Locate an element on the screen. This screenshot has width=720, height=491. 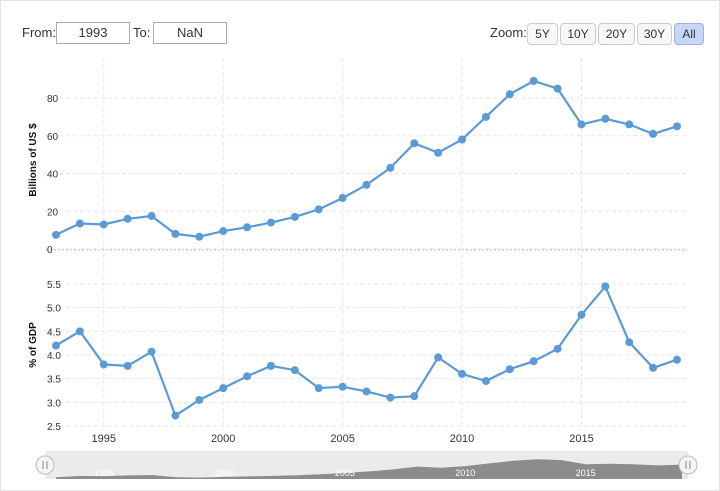
x-tick-label: 1995 is located at coordinates (104, 439).